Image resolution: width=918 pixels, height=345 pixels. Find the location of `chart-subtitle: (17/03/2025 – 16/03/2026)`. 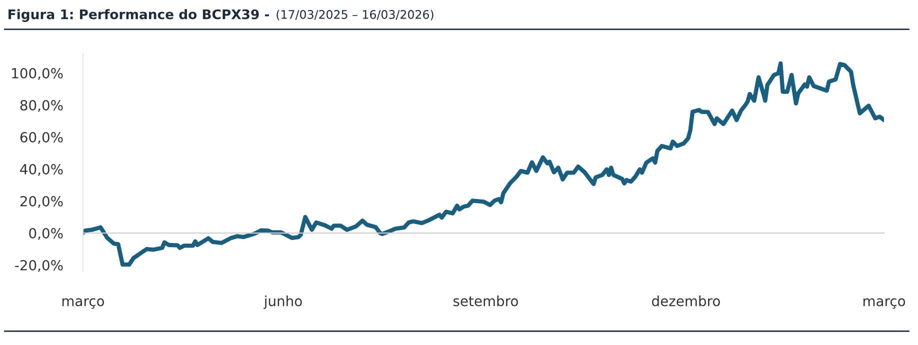

chart-subtitle: (17/03/2025 – 16/03/2026) is located at coordinates (355, 15).